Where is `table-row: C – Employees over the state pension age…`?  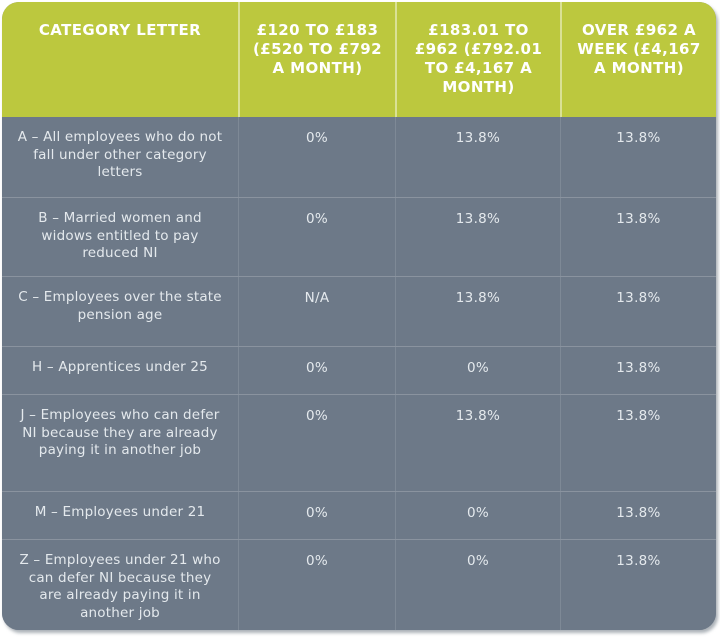 table-row: C – Employees over the state pension age… is located at coordinates (359, 311).